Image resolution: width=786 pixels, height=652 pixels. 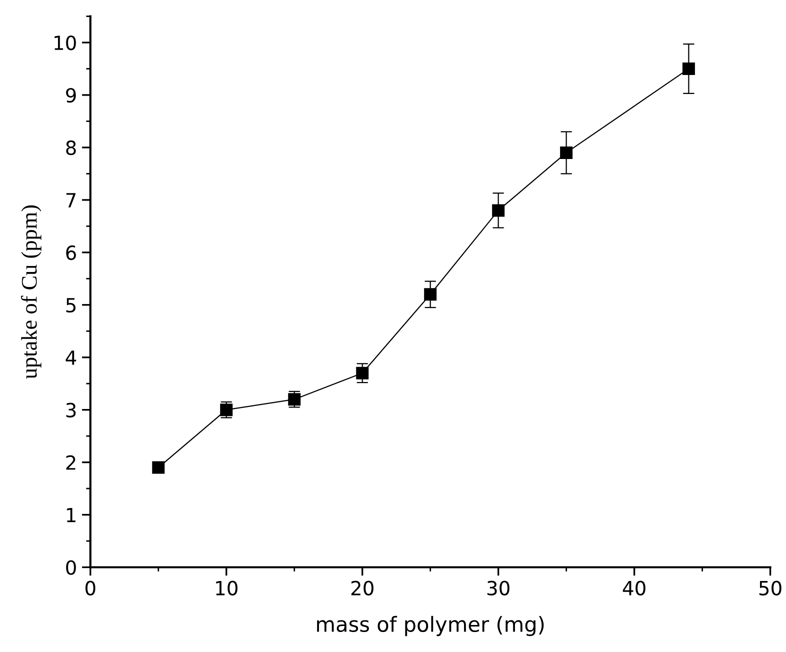 I want to click on y-tick-label: 2, so click(x=71, y=462).